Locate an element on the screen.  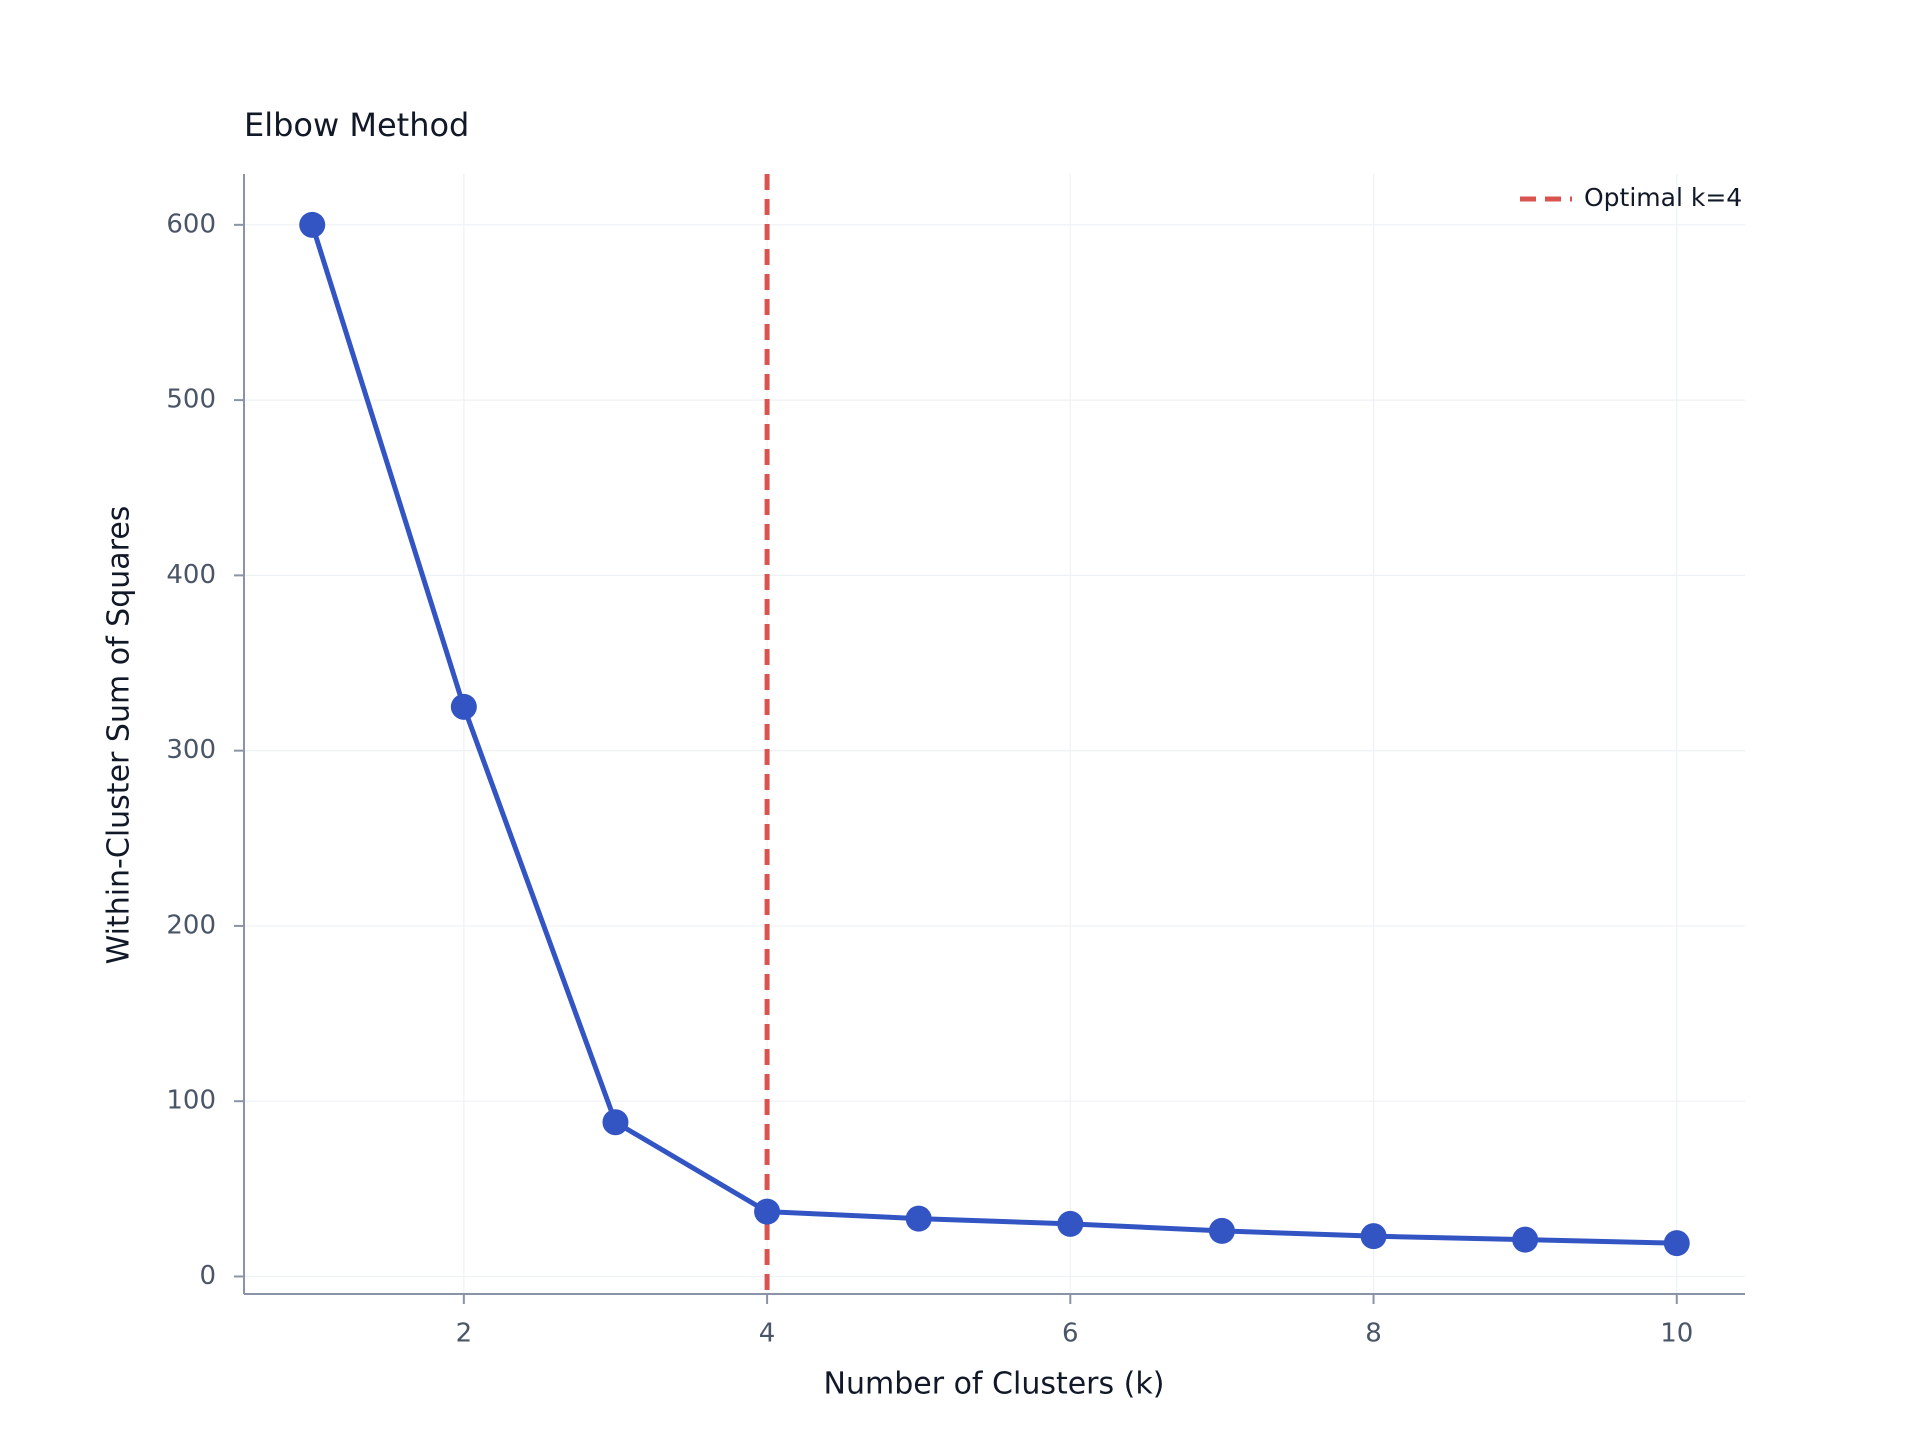
y-tick-label: 400 is located at coordinates (191, 575).